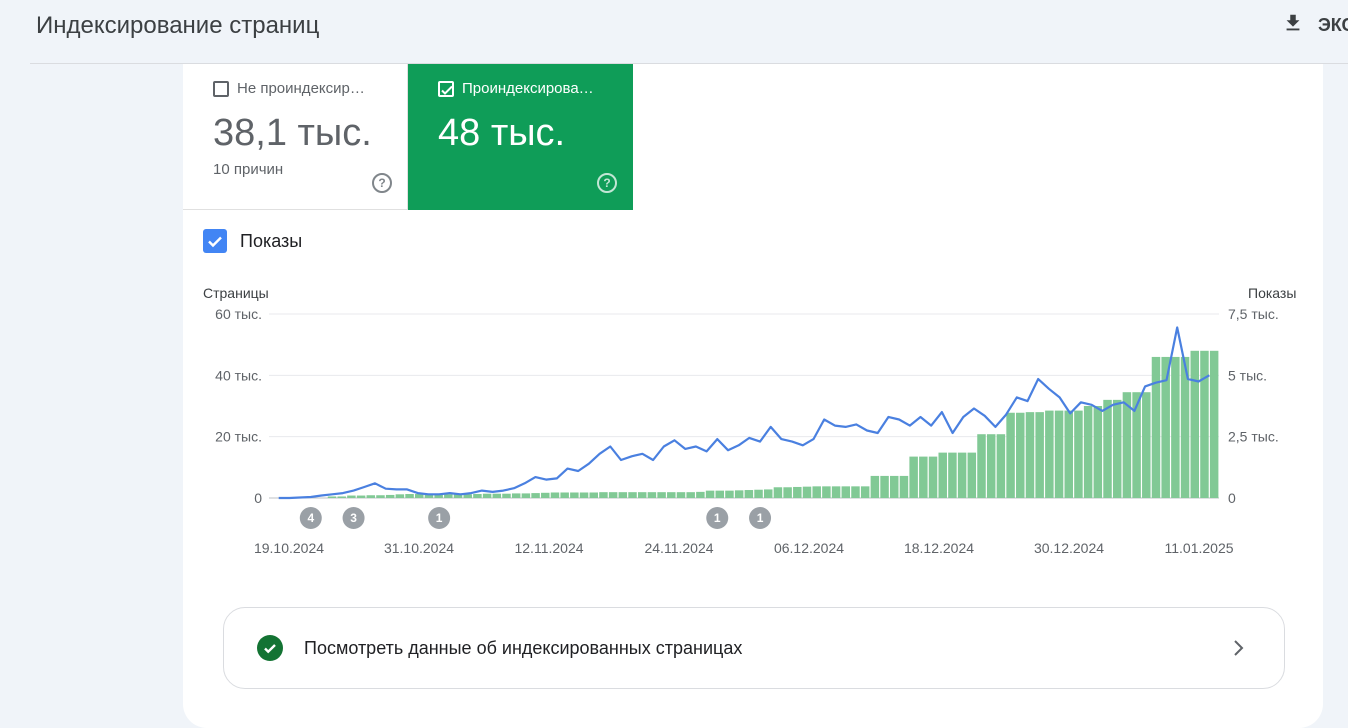  I want to click on x-tick-label: 31.10.2024, so click(419, 548).